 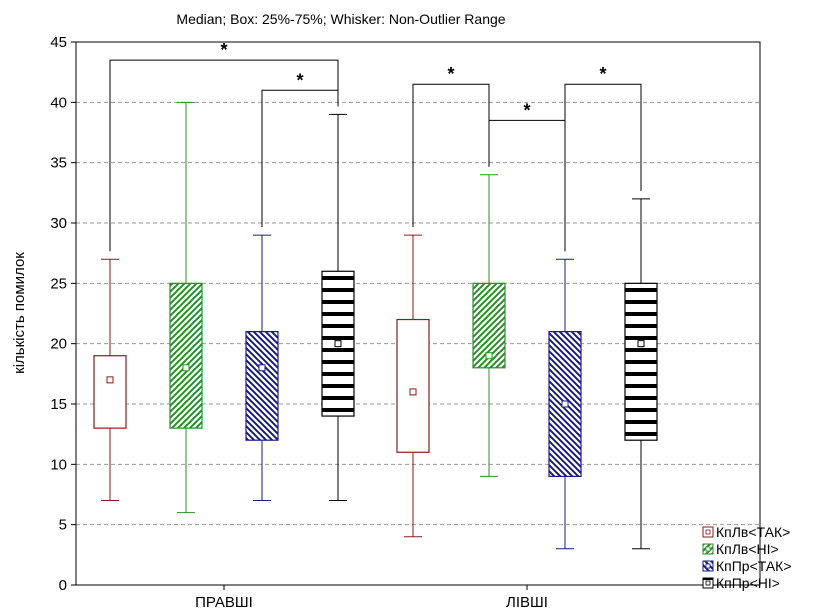 I want to click on legend-item: КпПр<ТАК>, so click(x=747, y=566).